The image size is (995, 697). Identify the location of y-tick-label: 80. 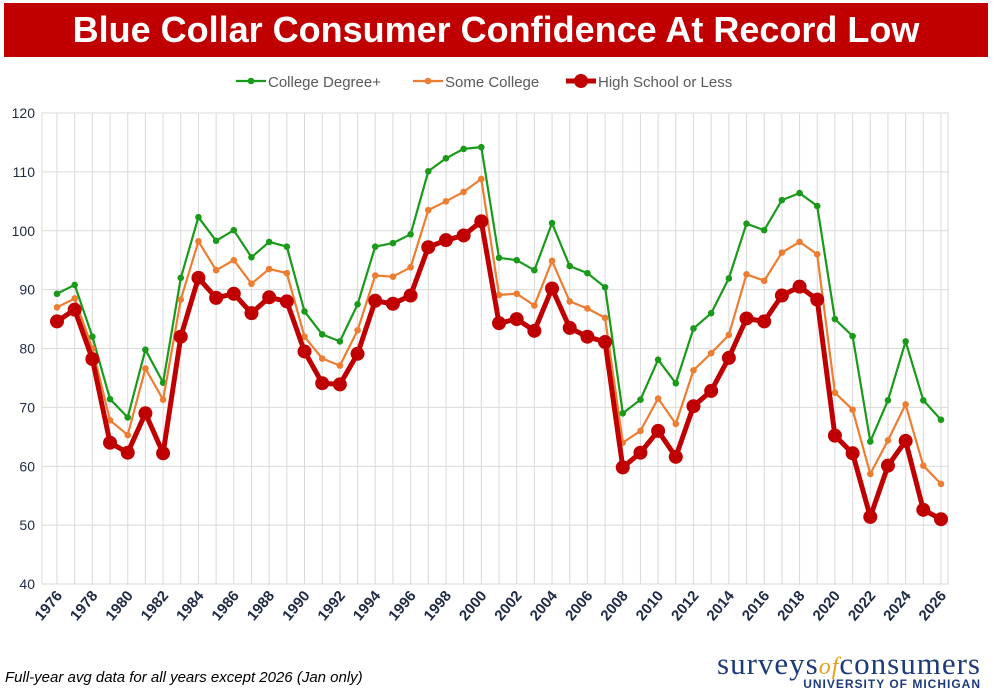
(27, 349).